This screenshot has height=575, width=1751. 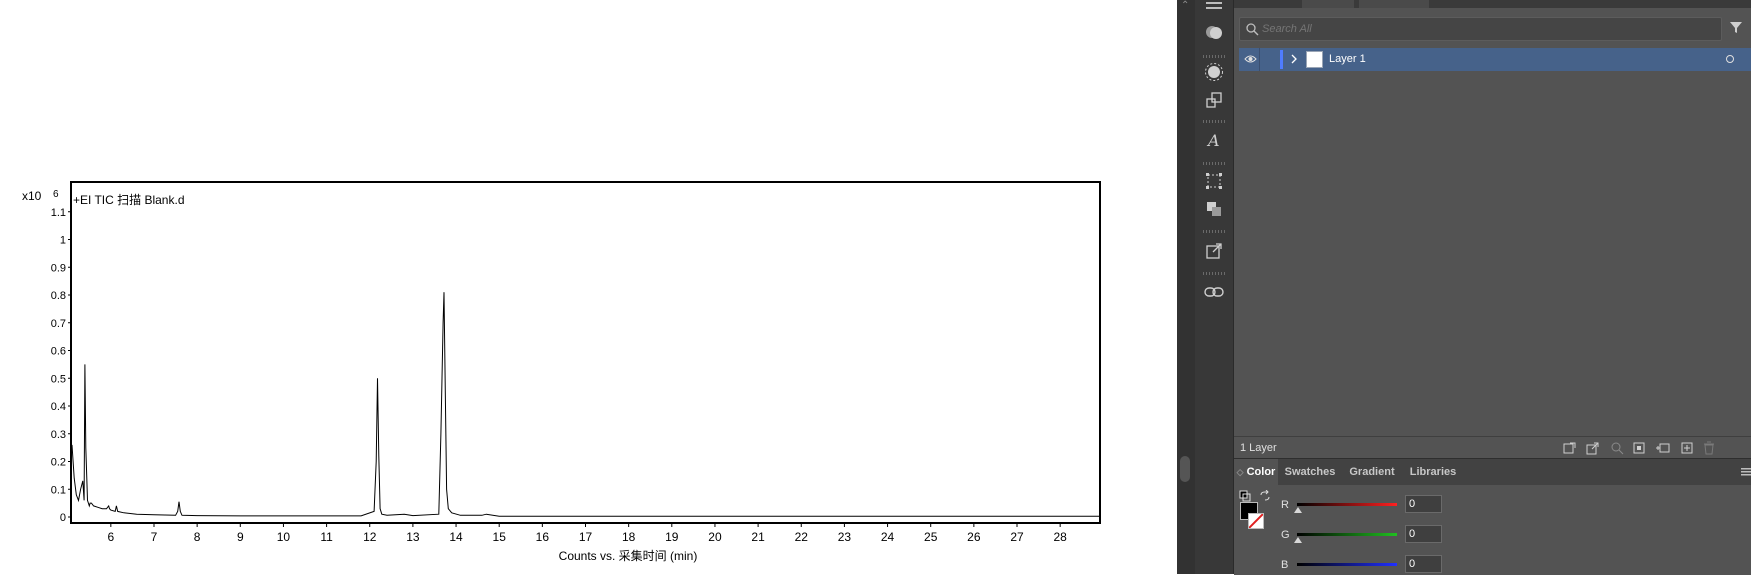 I want to click on pathfinder-icon, so click(x=1214, y=209).